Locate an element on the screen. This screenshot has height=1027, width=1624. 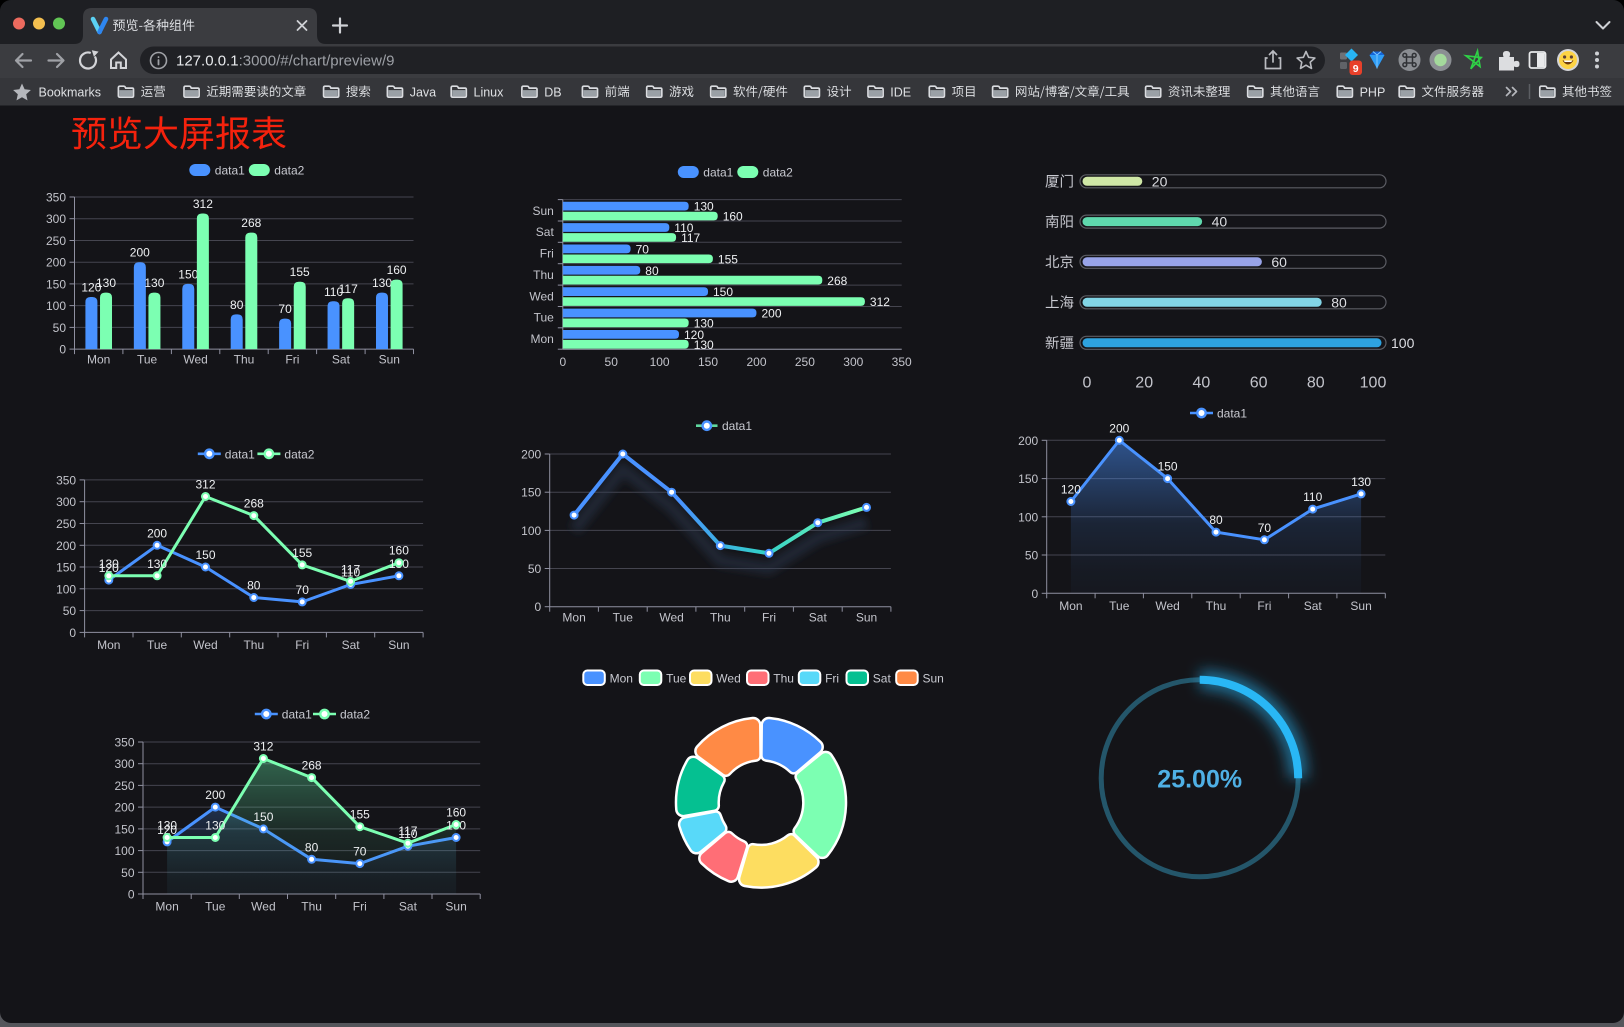
svg-text:127.0.0.1:3000/#/chart/preview: 127.0.0.1:3000/#/chart/preview/9 is located at coordinates (285, 61).